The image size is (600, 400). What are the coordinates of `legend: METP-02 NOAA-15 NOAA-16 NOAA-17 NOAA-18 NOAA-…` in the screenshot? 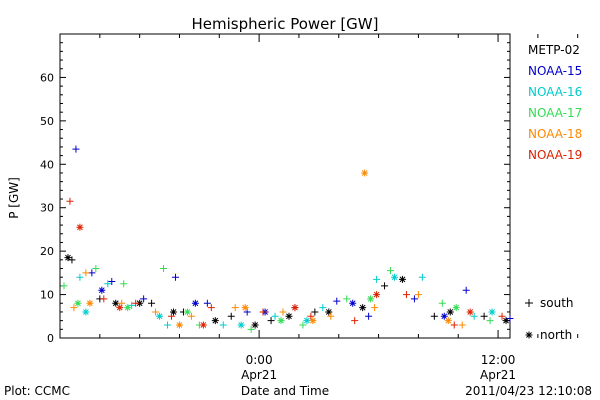 It's located at (555, 102).